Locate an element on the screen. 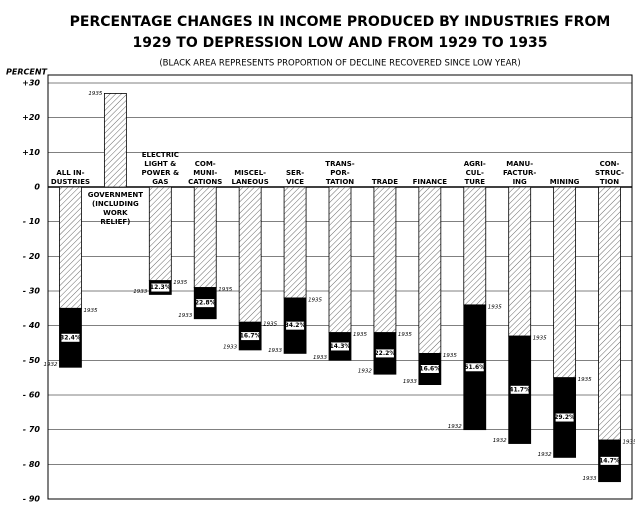 This screenshot has height=509, width=635. x-tick-label: ING is located at coordinates (520, 182).